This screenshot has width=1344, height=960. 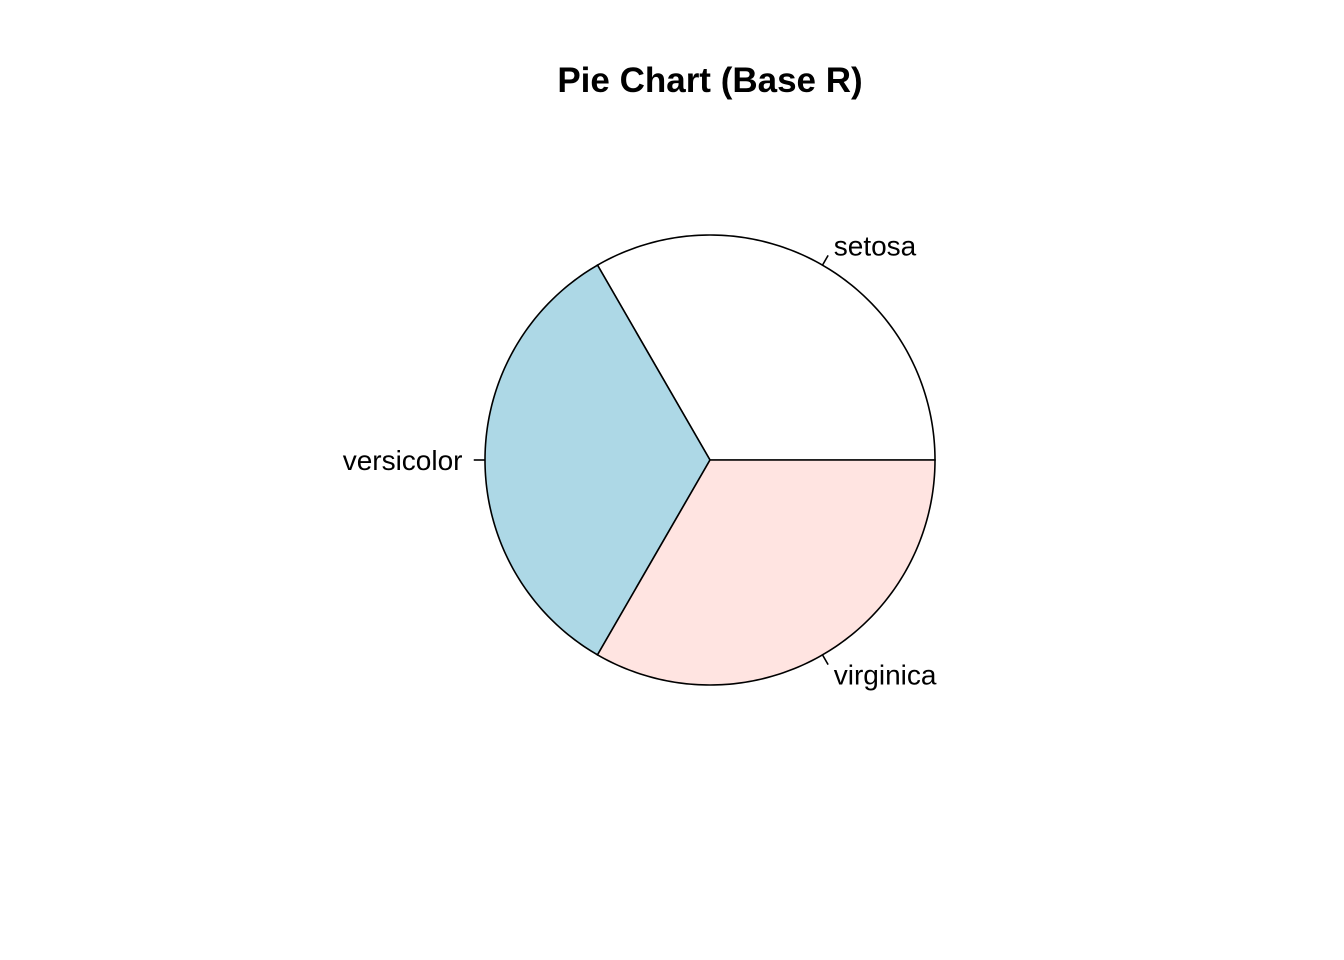 What do you see at coordinates (885, 674) in the screenshot?
I see `pie-label-virginica: virginica` at bounding box center [885, 674].